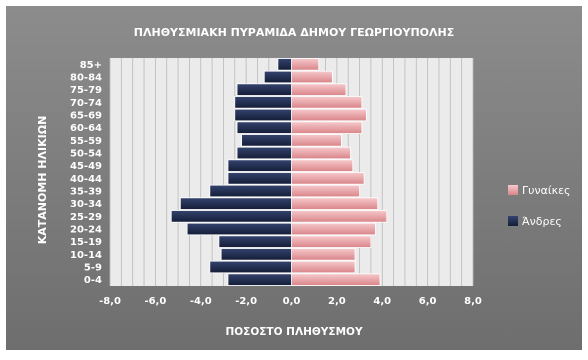 Image resolution: width=588 pixels, height=360 pixels. Describe the element at coordinates (93, 268) in the screenshot. I see `y-tick-label: 5-9` at that location.